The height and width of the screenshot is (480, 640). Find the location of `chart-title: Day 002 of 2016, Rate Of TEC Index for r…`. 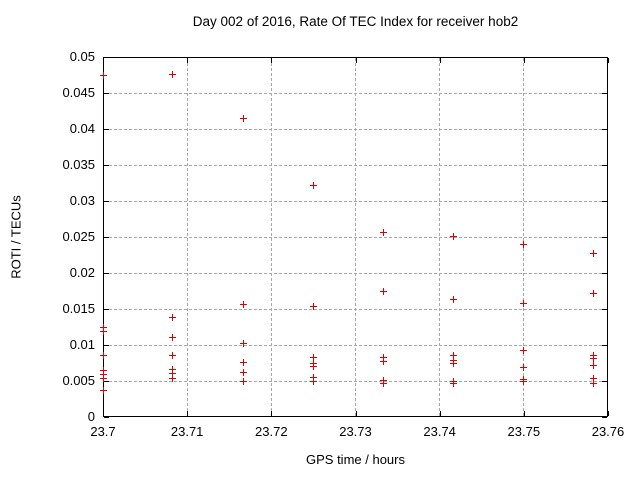

chart-title: Day 002 of 2016, Rate Of TEC Index for r… is located at coordinates (355, 21).